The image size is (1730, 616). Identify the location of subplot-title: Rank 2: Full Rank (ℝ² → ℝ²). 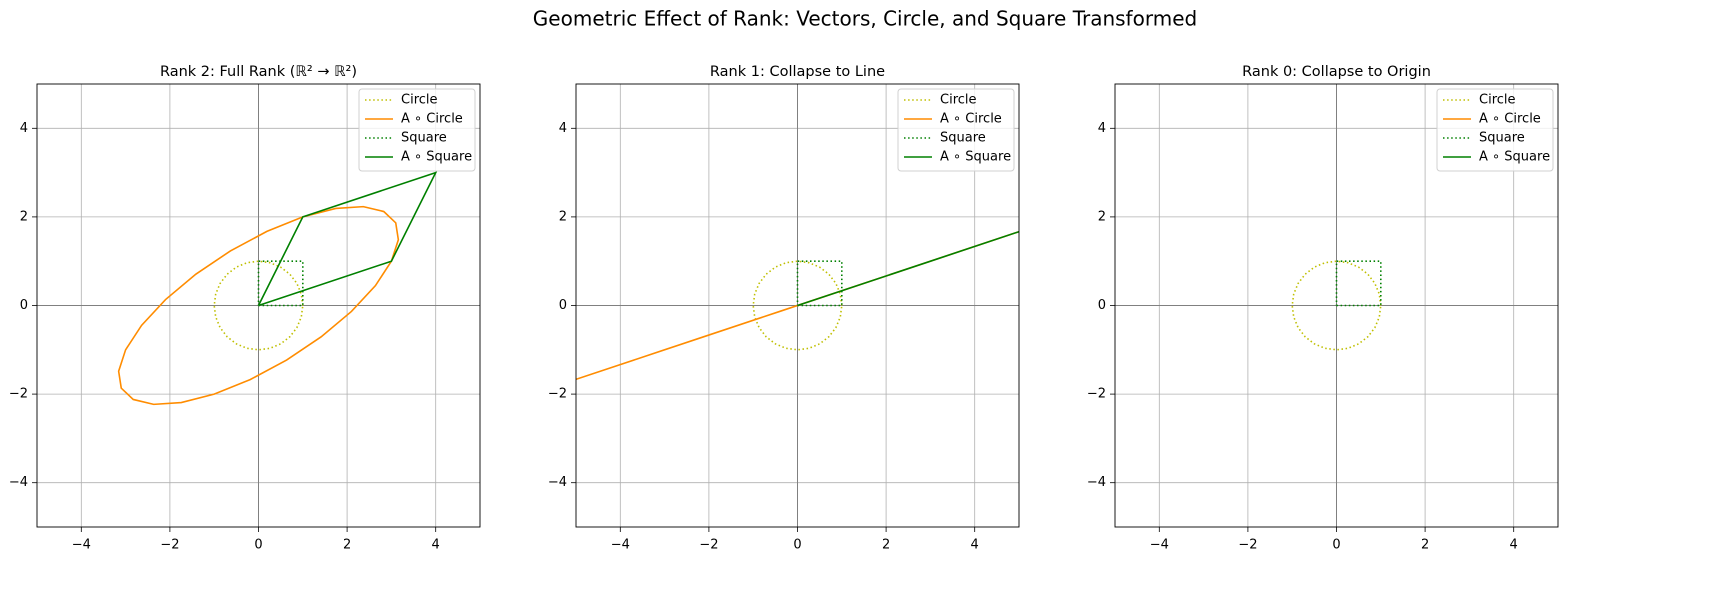
(258, 72).